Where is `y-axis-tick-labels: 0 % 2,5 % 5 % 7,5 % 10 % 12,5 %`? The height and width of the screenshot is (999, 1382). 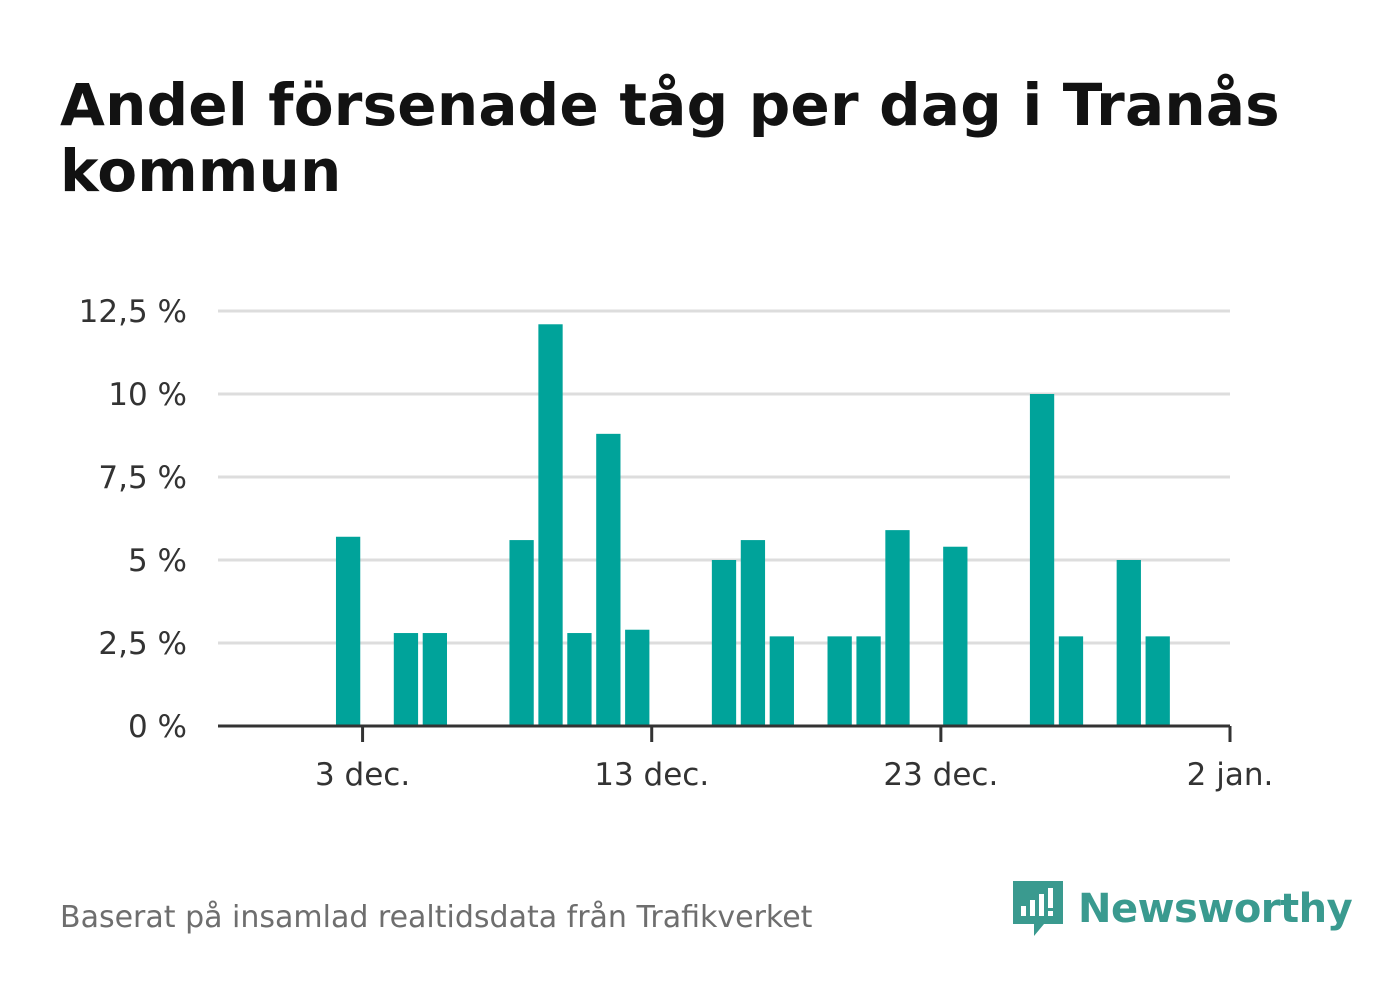 y-axis-tick-labels: 0 % 2,5 % 5 % 7,5 % 10 % 12,5 % is located at coordinates (133, 519).